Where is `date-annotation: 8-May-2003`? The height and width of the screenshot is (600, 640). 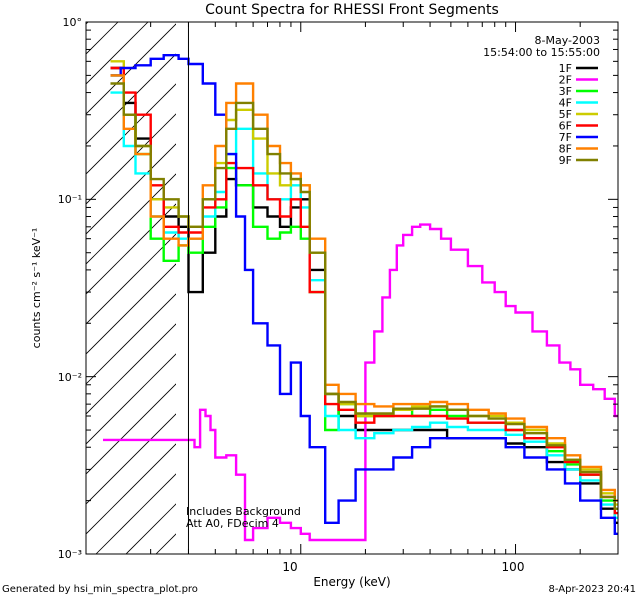
date-annotation: 8-May-2003 is located at coordinates (567, 40).